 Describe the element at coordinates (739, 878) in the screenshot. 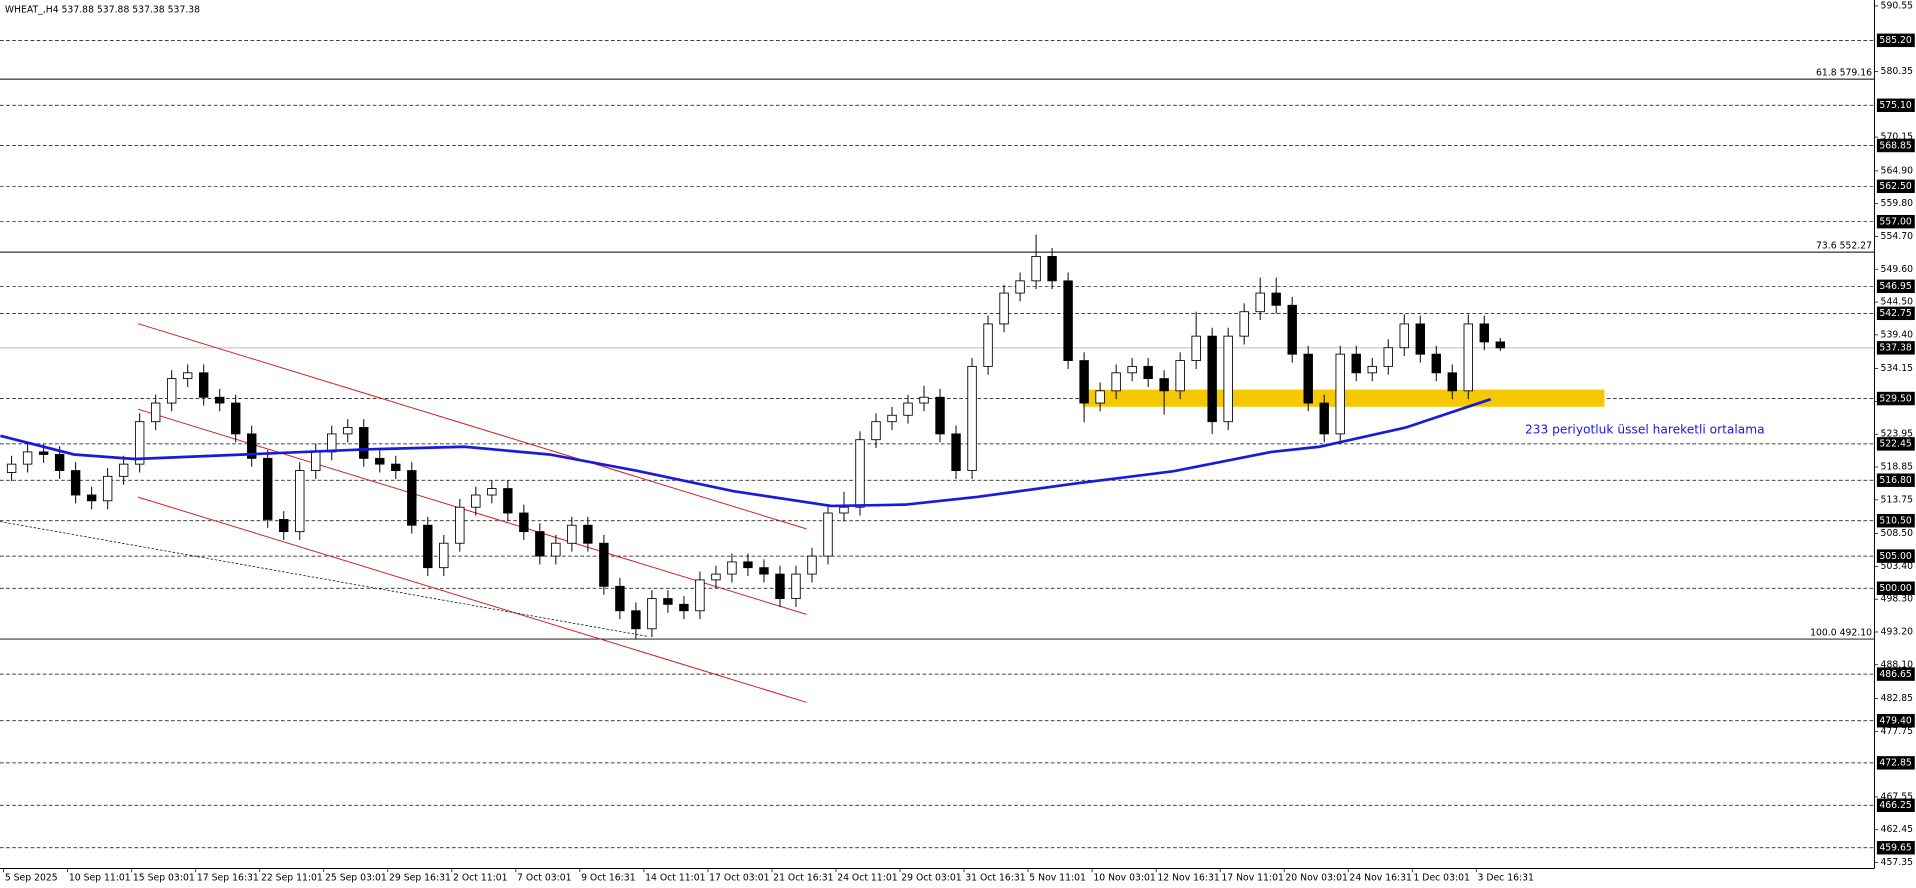

I see `x-tick-label: 17 Oct 03:01` at that location.